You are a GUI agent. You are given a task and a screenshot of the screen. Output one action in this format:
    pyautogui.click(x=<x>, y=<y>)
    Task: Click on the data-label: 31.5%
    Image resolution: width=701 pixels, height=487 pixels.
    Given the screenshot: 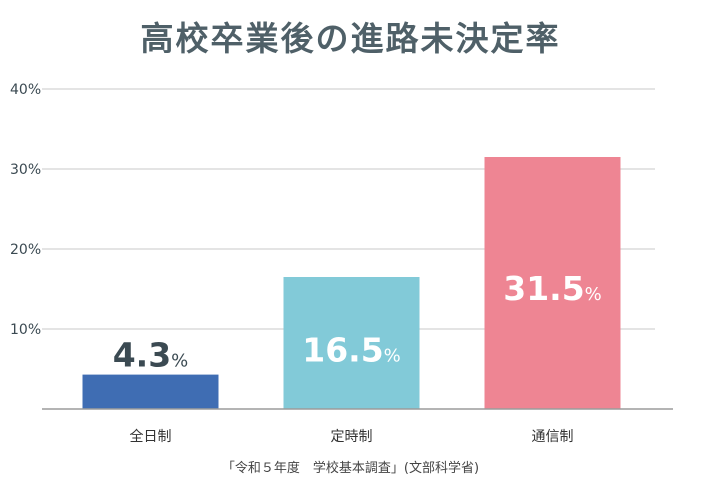 What is the action you would take?
    pyautogui.click(x=552, y=288)
    